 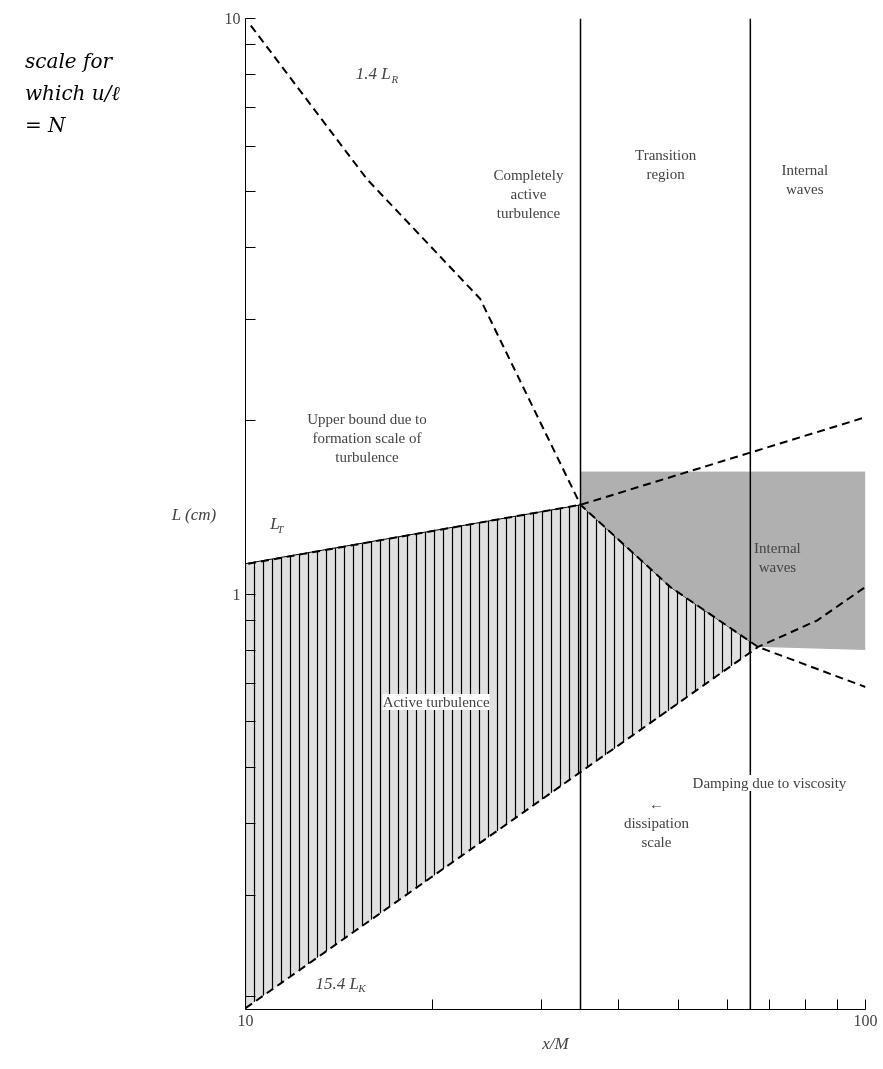 What do you see at coordinates (436, 701) in the screenshot?
I see `annotation: Active turbulence` at bounding box center [436, 701].